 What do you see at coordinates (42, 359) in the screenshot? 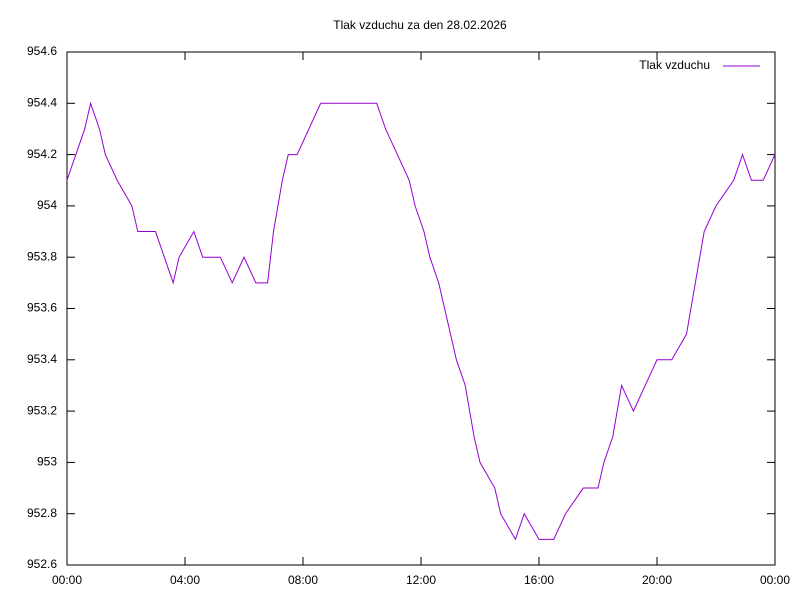
I see `y-tick-label: 953.4` at bounding box center [42, 359].